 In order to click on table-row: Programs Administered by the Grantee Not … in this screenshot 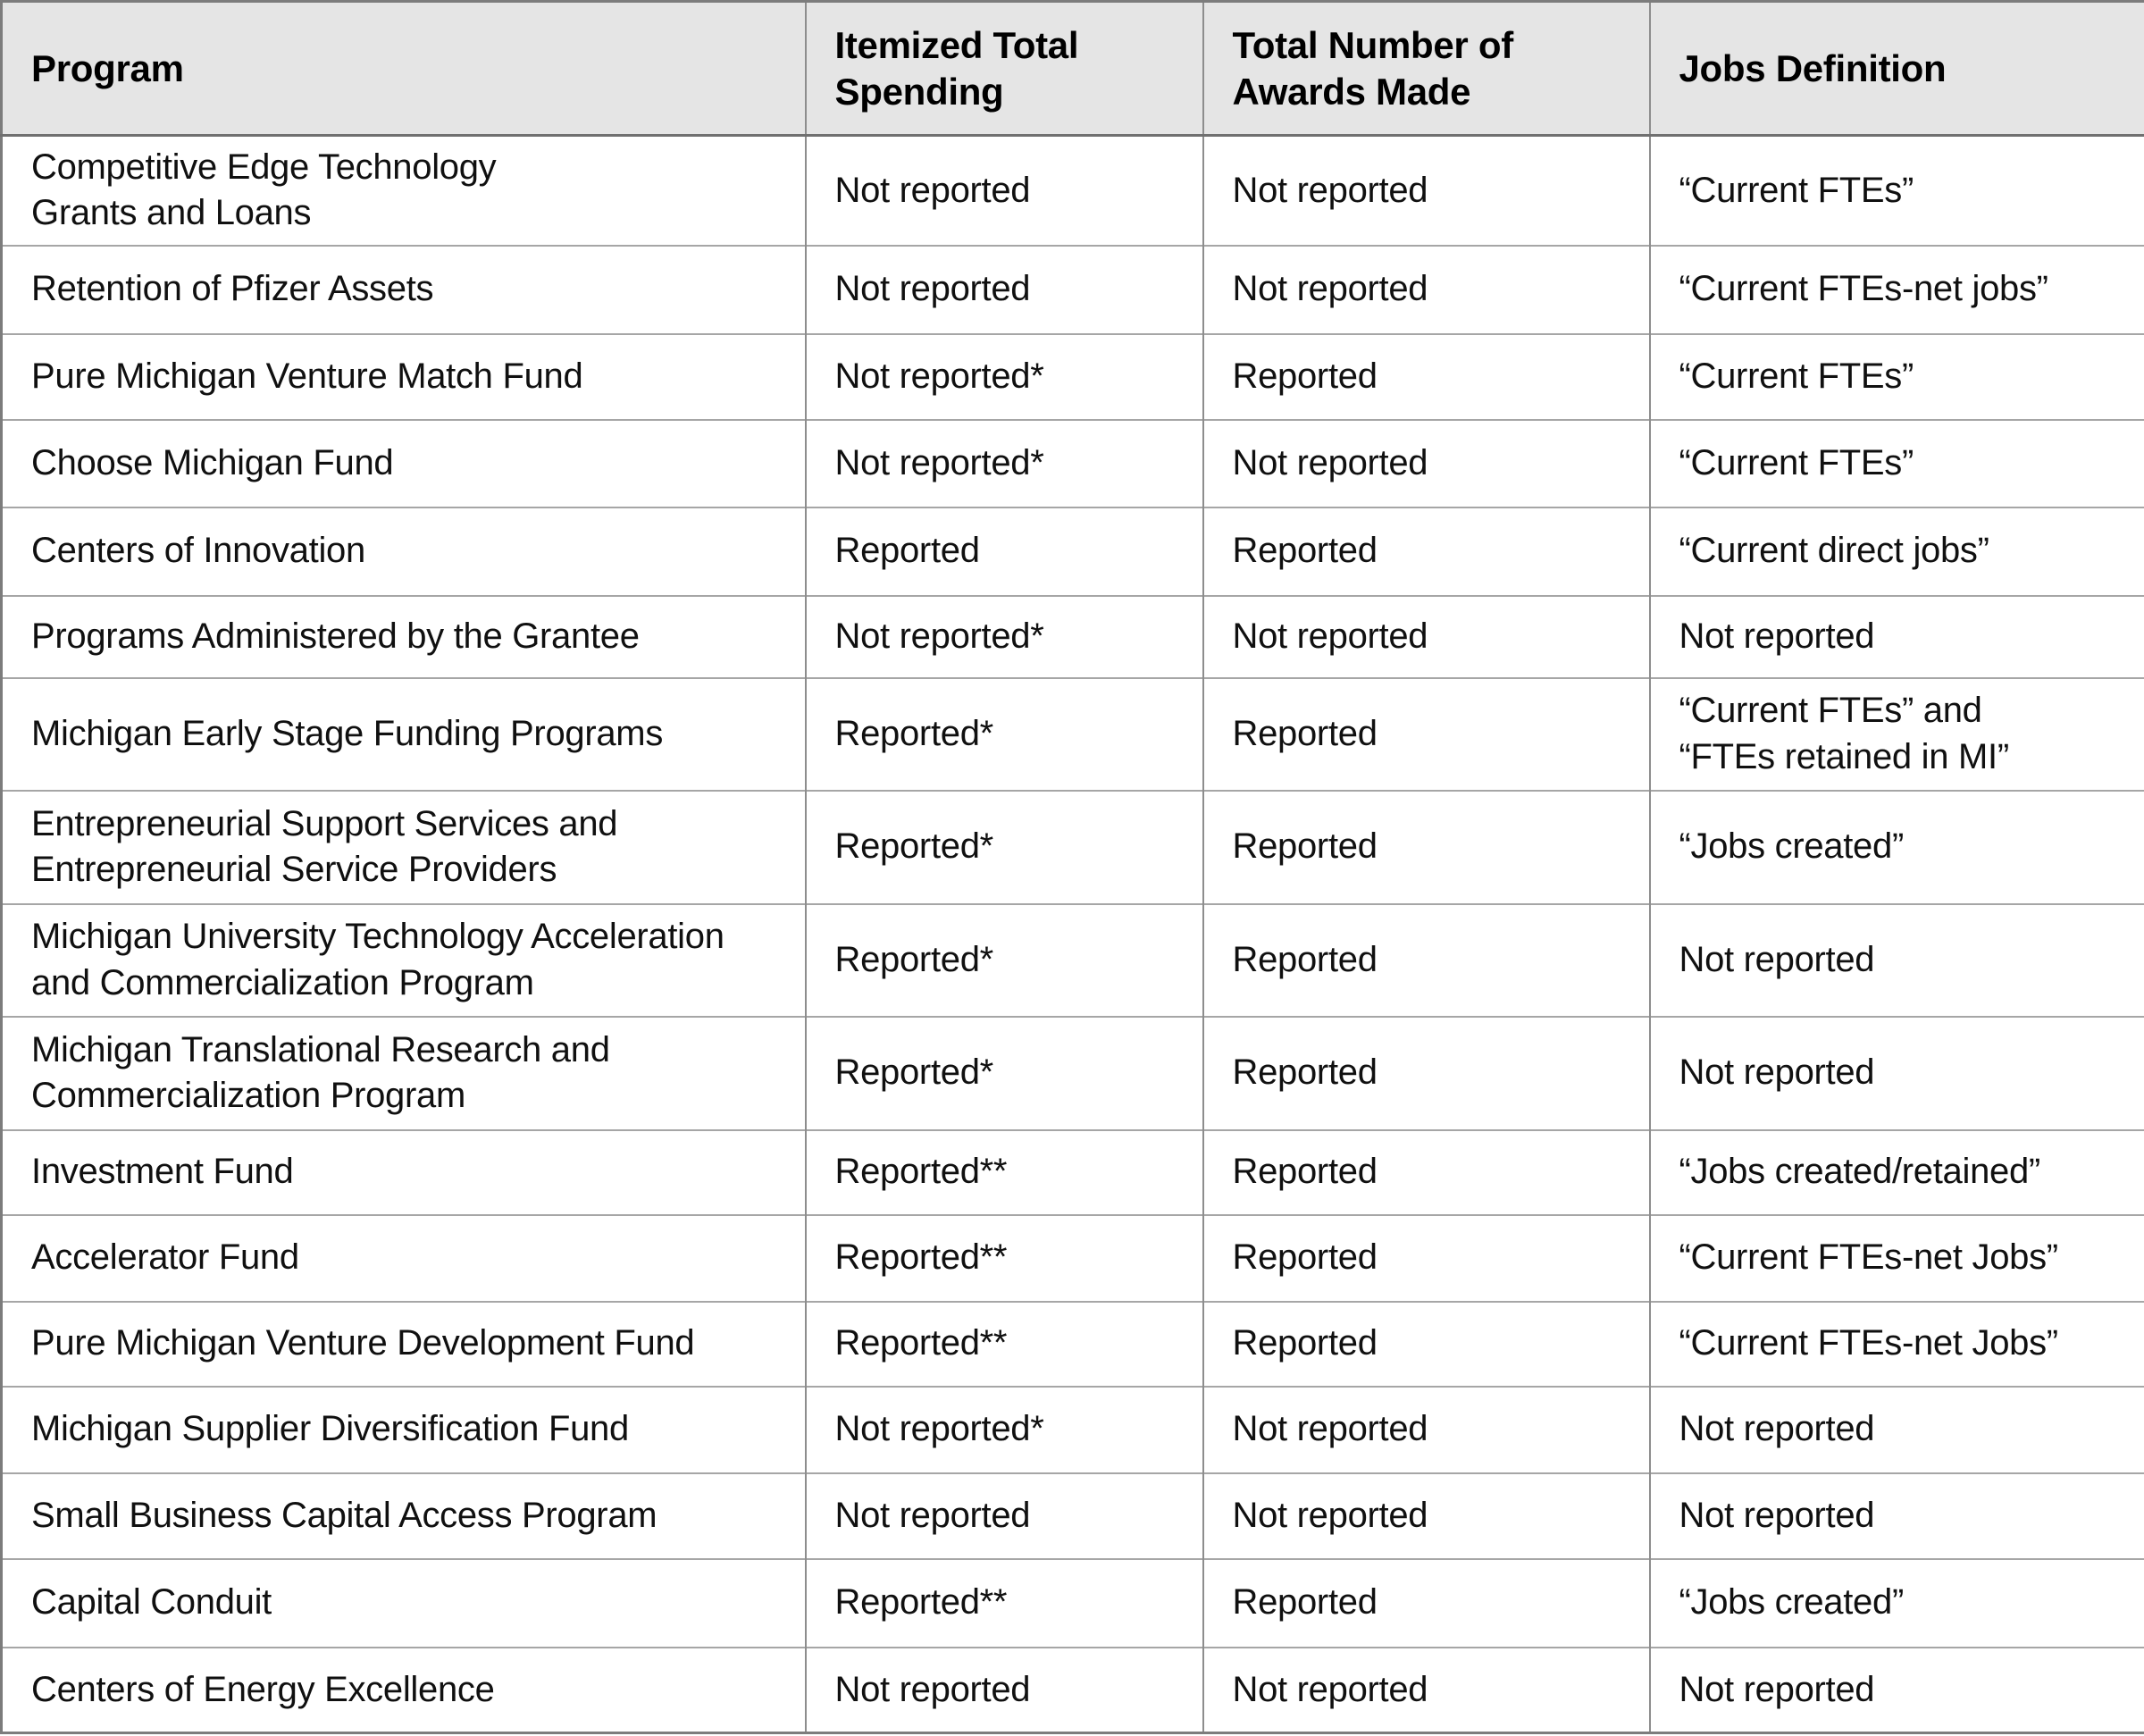, I will do `click(1072, 636)`.